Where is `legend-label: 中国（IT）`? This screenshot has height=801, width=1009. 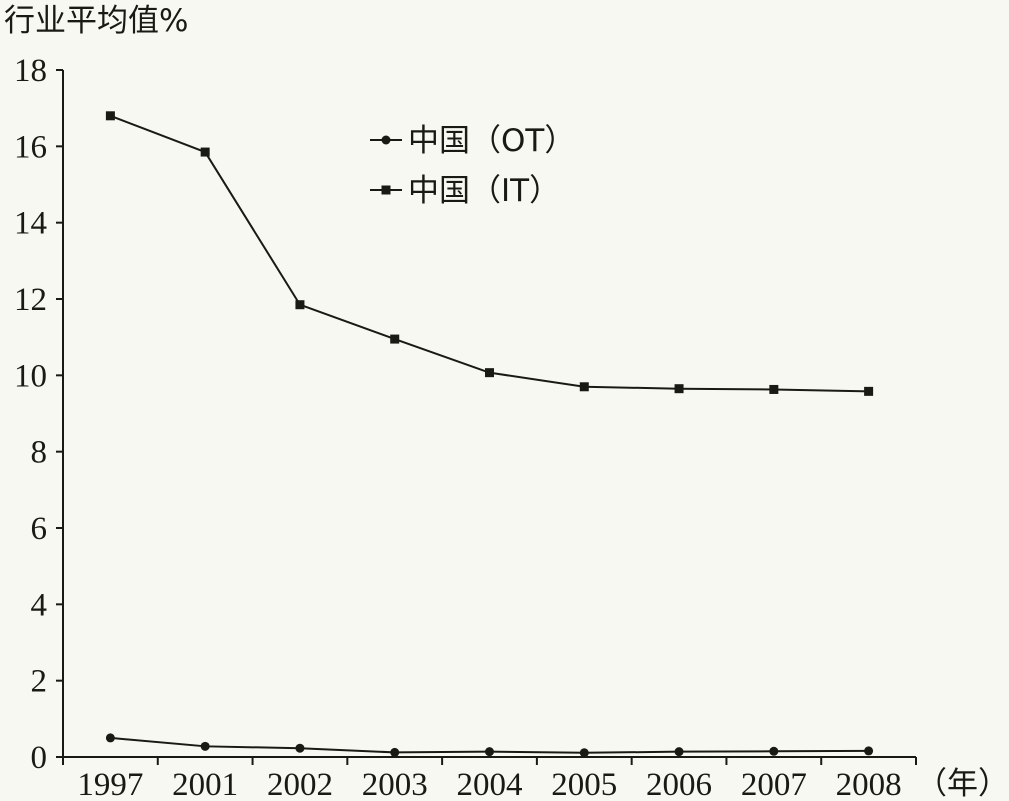 legend-label: 中国（IT） is located at coordinates (484, 191).